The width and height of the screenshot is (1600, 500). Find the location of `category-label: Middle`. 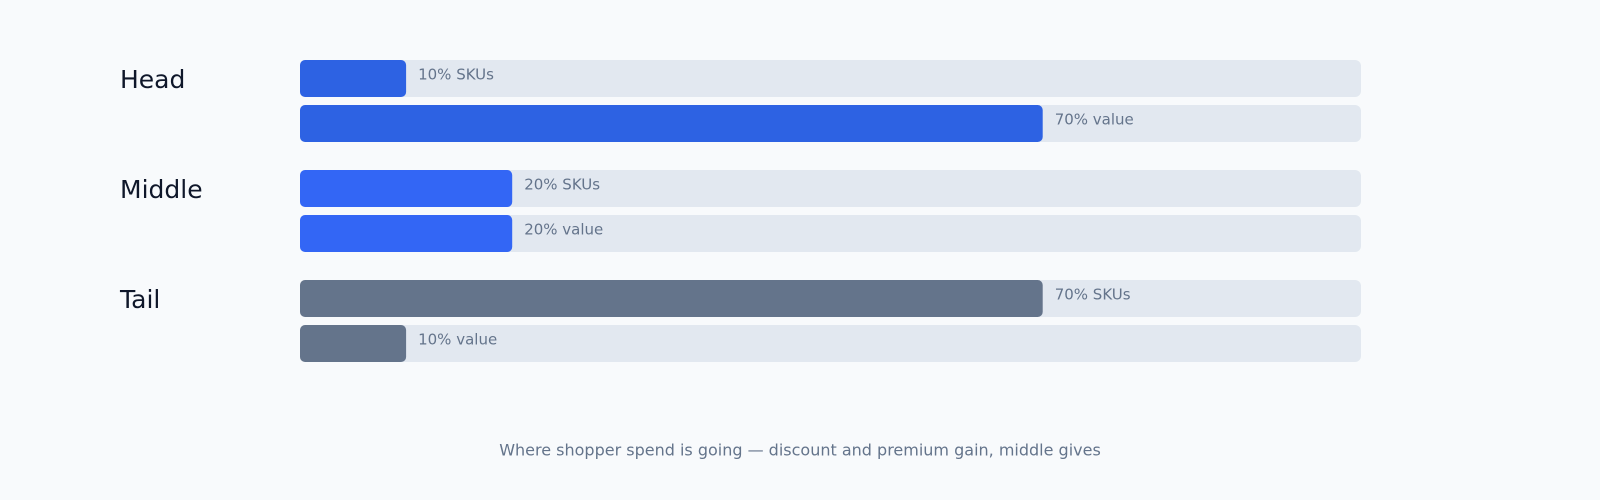

category-label: Middle is located at coordinates (161, 189).